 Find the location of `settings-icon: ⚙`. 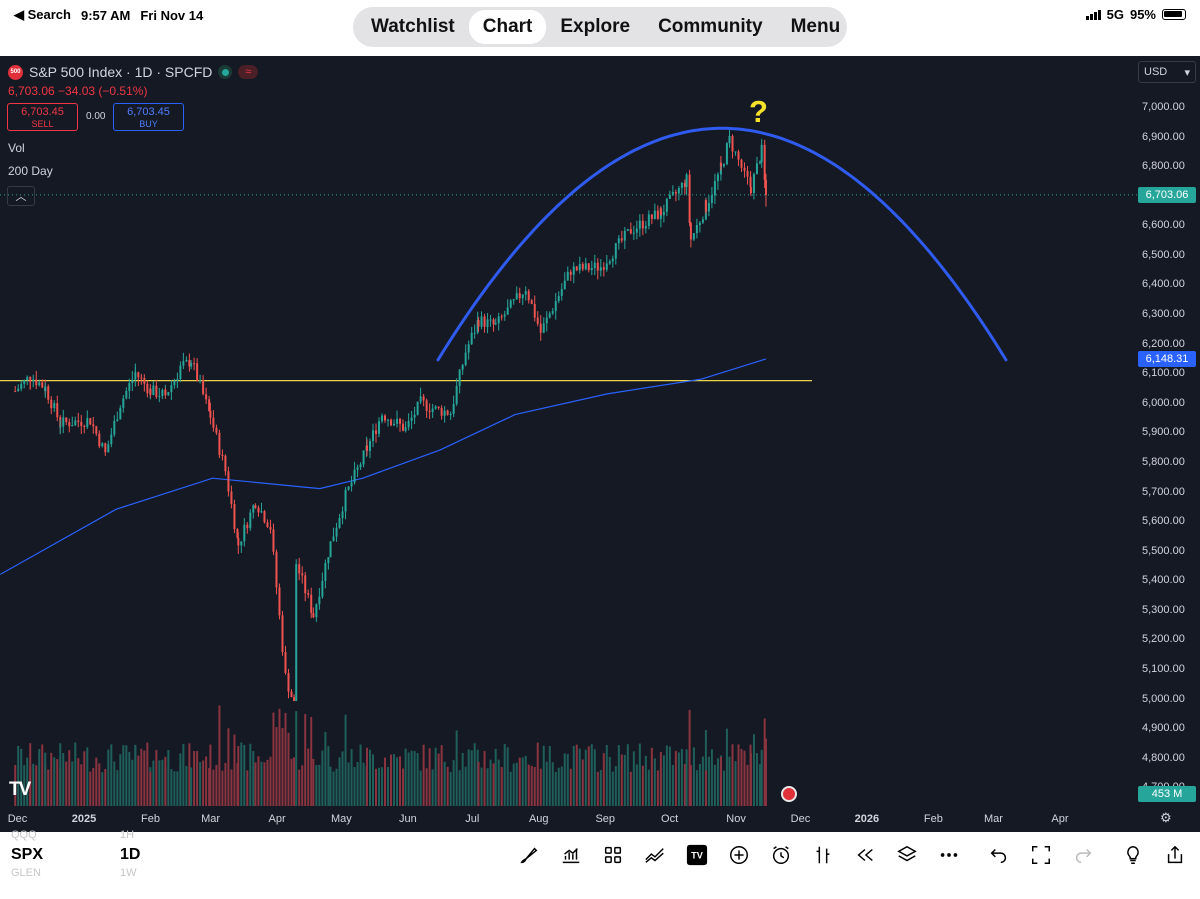

settings-icon: ⚙ is located at coordinates (1166, 817).